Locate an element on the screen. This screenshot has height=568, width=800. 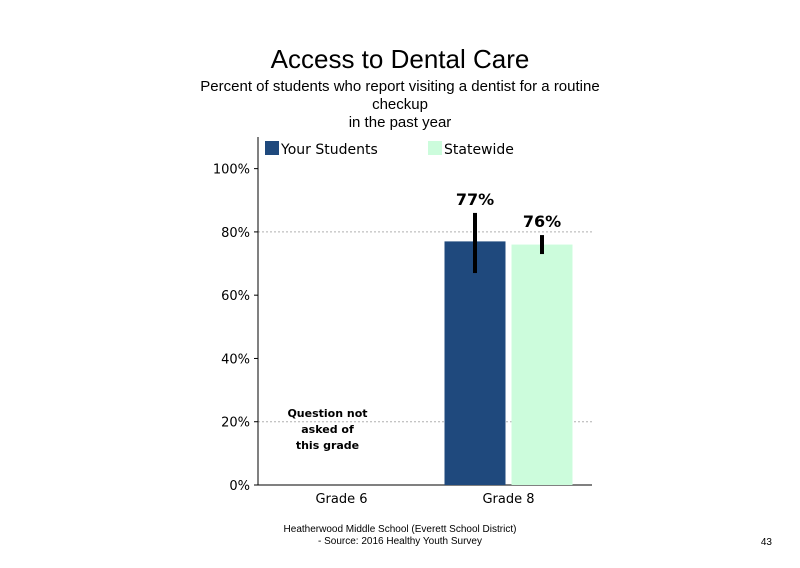
y-tick-label: 80% is located at coordinates (235, 233).